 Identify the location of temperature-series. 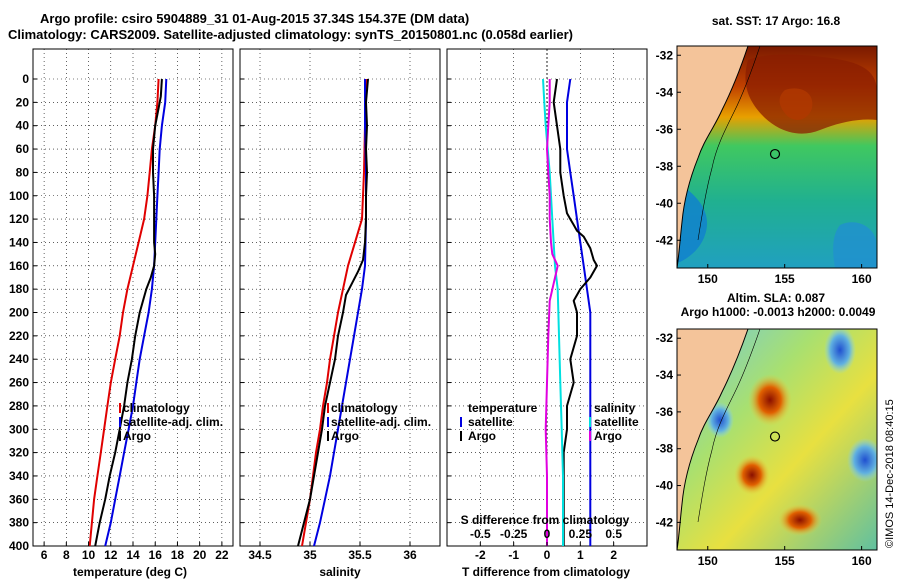
(128, 312).